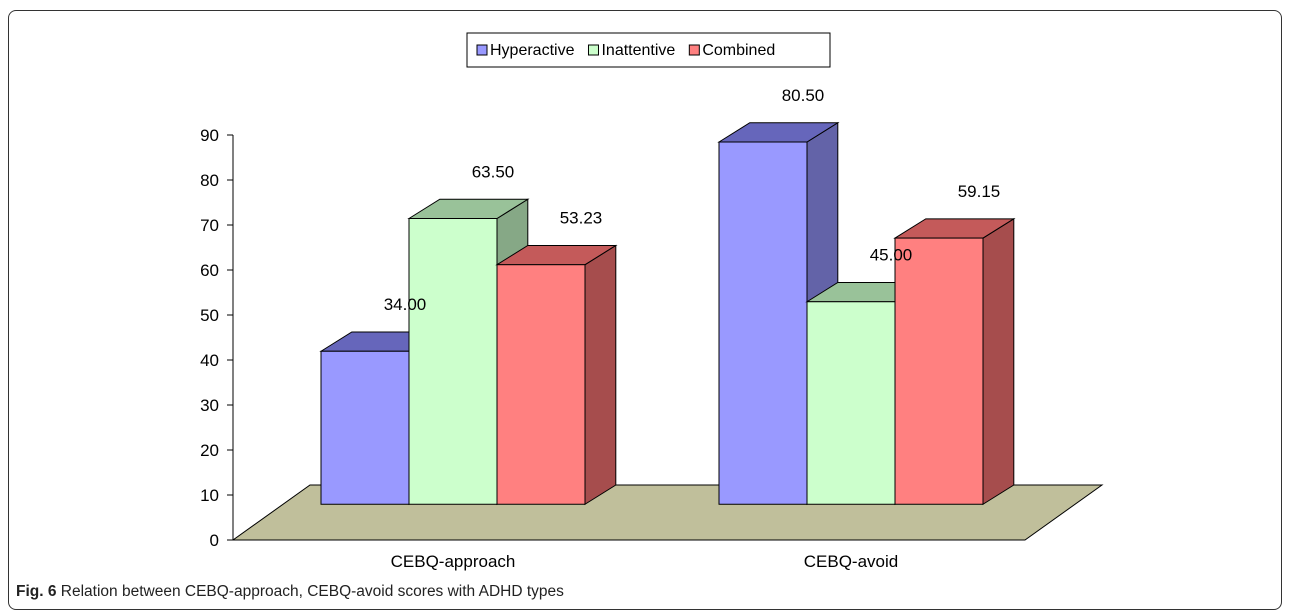 Image resolution: width=1292 pixels, height=615 pixels. I want to click on y-tick-label: 90, so click(209, 135).